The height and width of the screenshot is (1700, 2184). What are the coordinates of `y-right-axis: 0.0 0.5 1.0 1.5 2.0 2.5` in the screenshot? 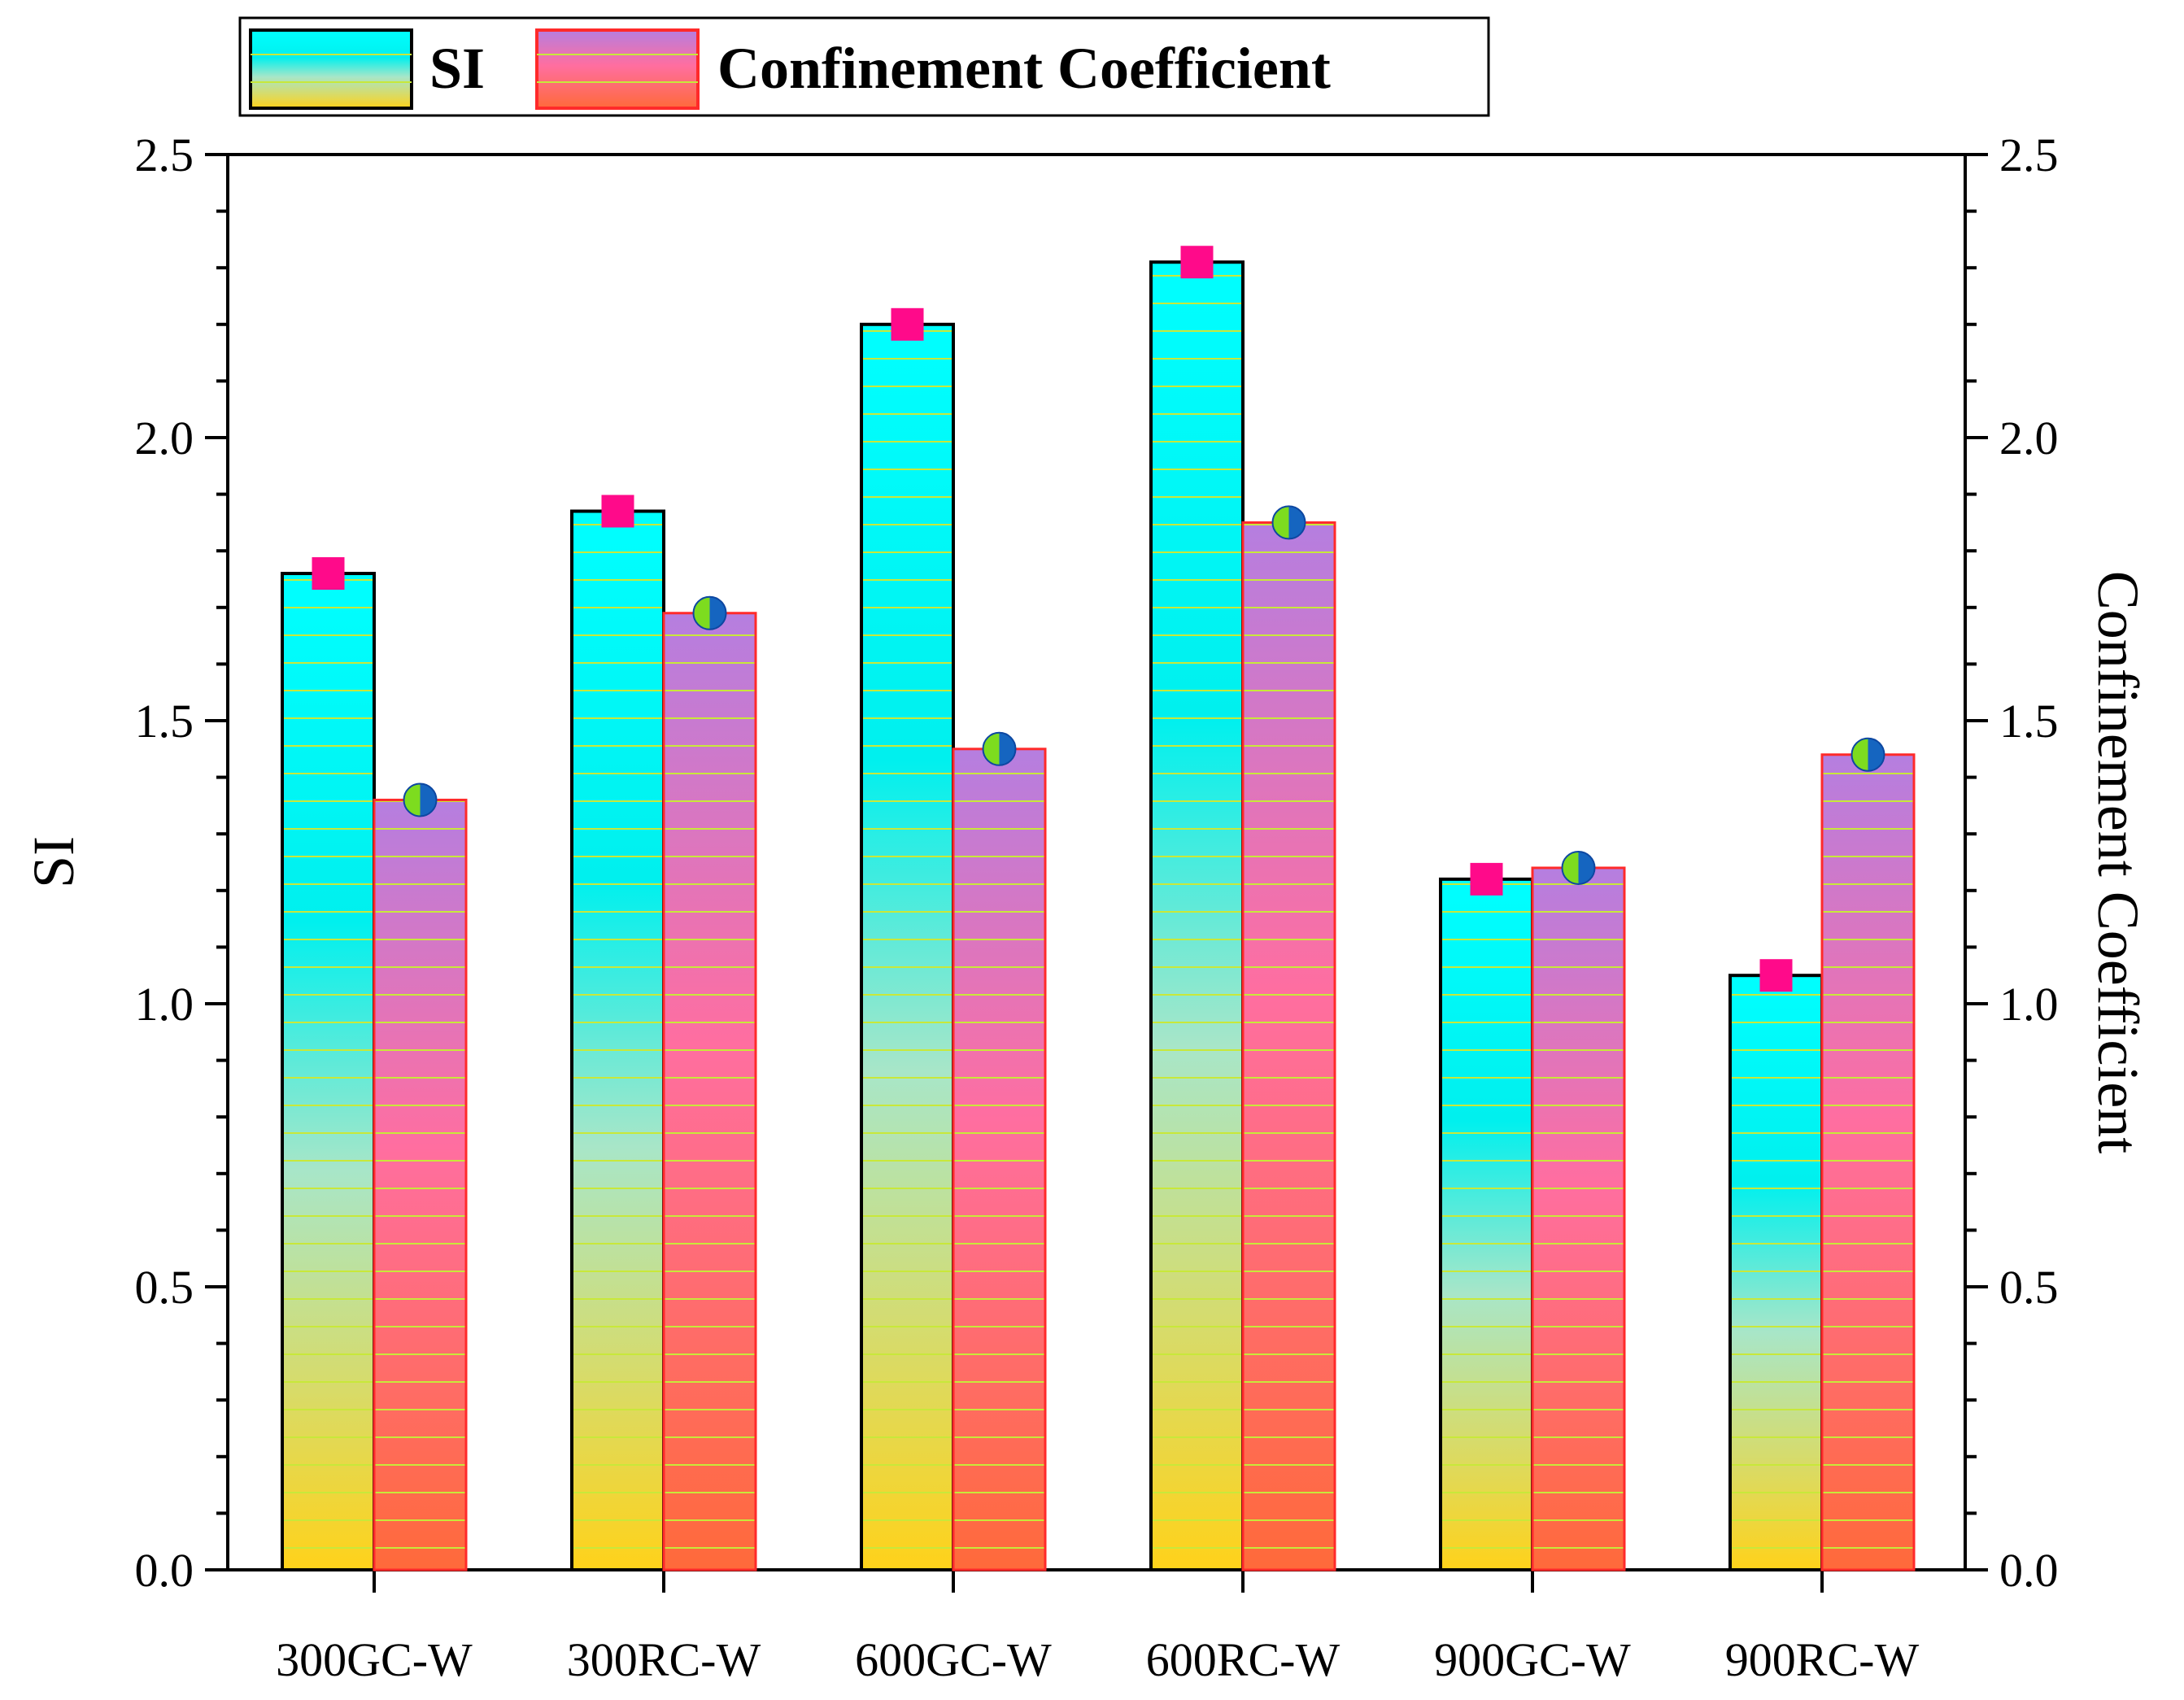 It's located at (2012, 863).